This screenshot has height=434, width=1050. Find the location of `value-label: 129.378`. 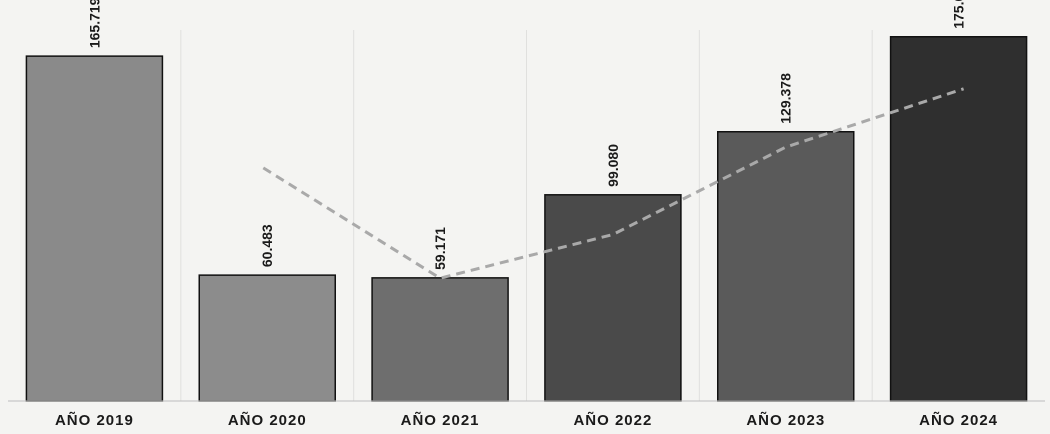

value-label: 129.378 is located at coordinates (786, 98).